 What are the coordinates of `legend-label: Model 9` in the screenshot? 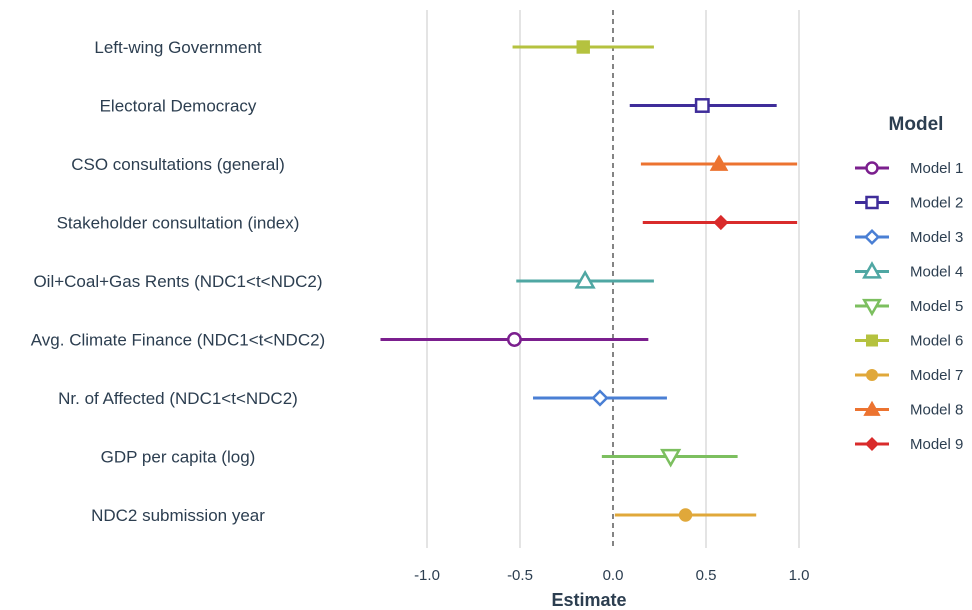 It's located at (936, 444).